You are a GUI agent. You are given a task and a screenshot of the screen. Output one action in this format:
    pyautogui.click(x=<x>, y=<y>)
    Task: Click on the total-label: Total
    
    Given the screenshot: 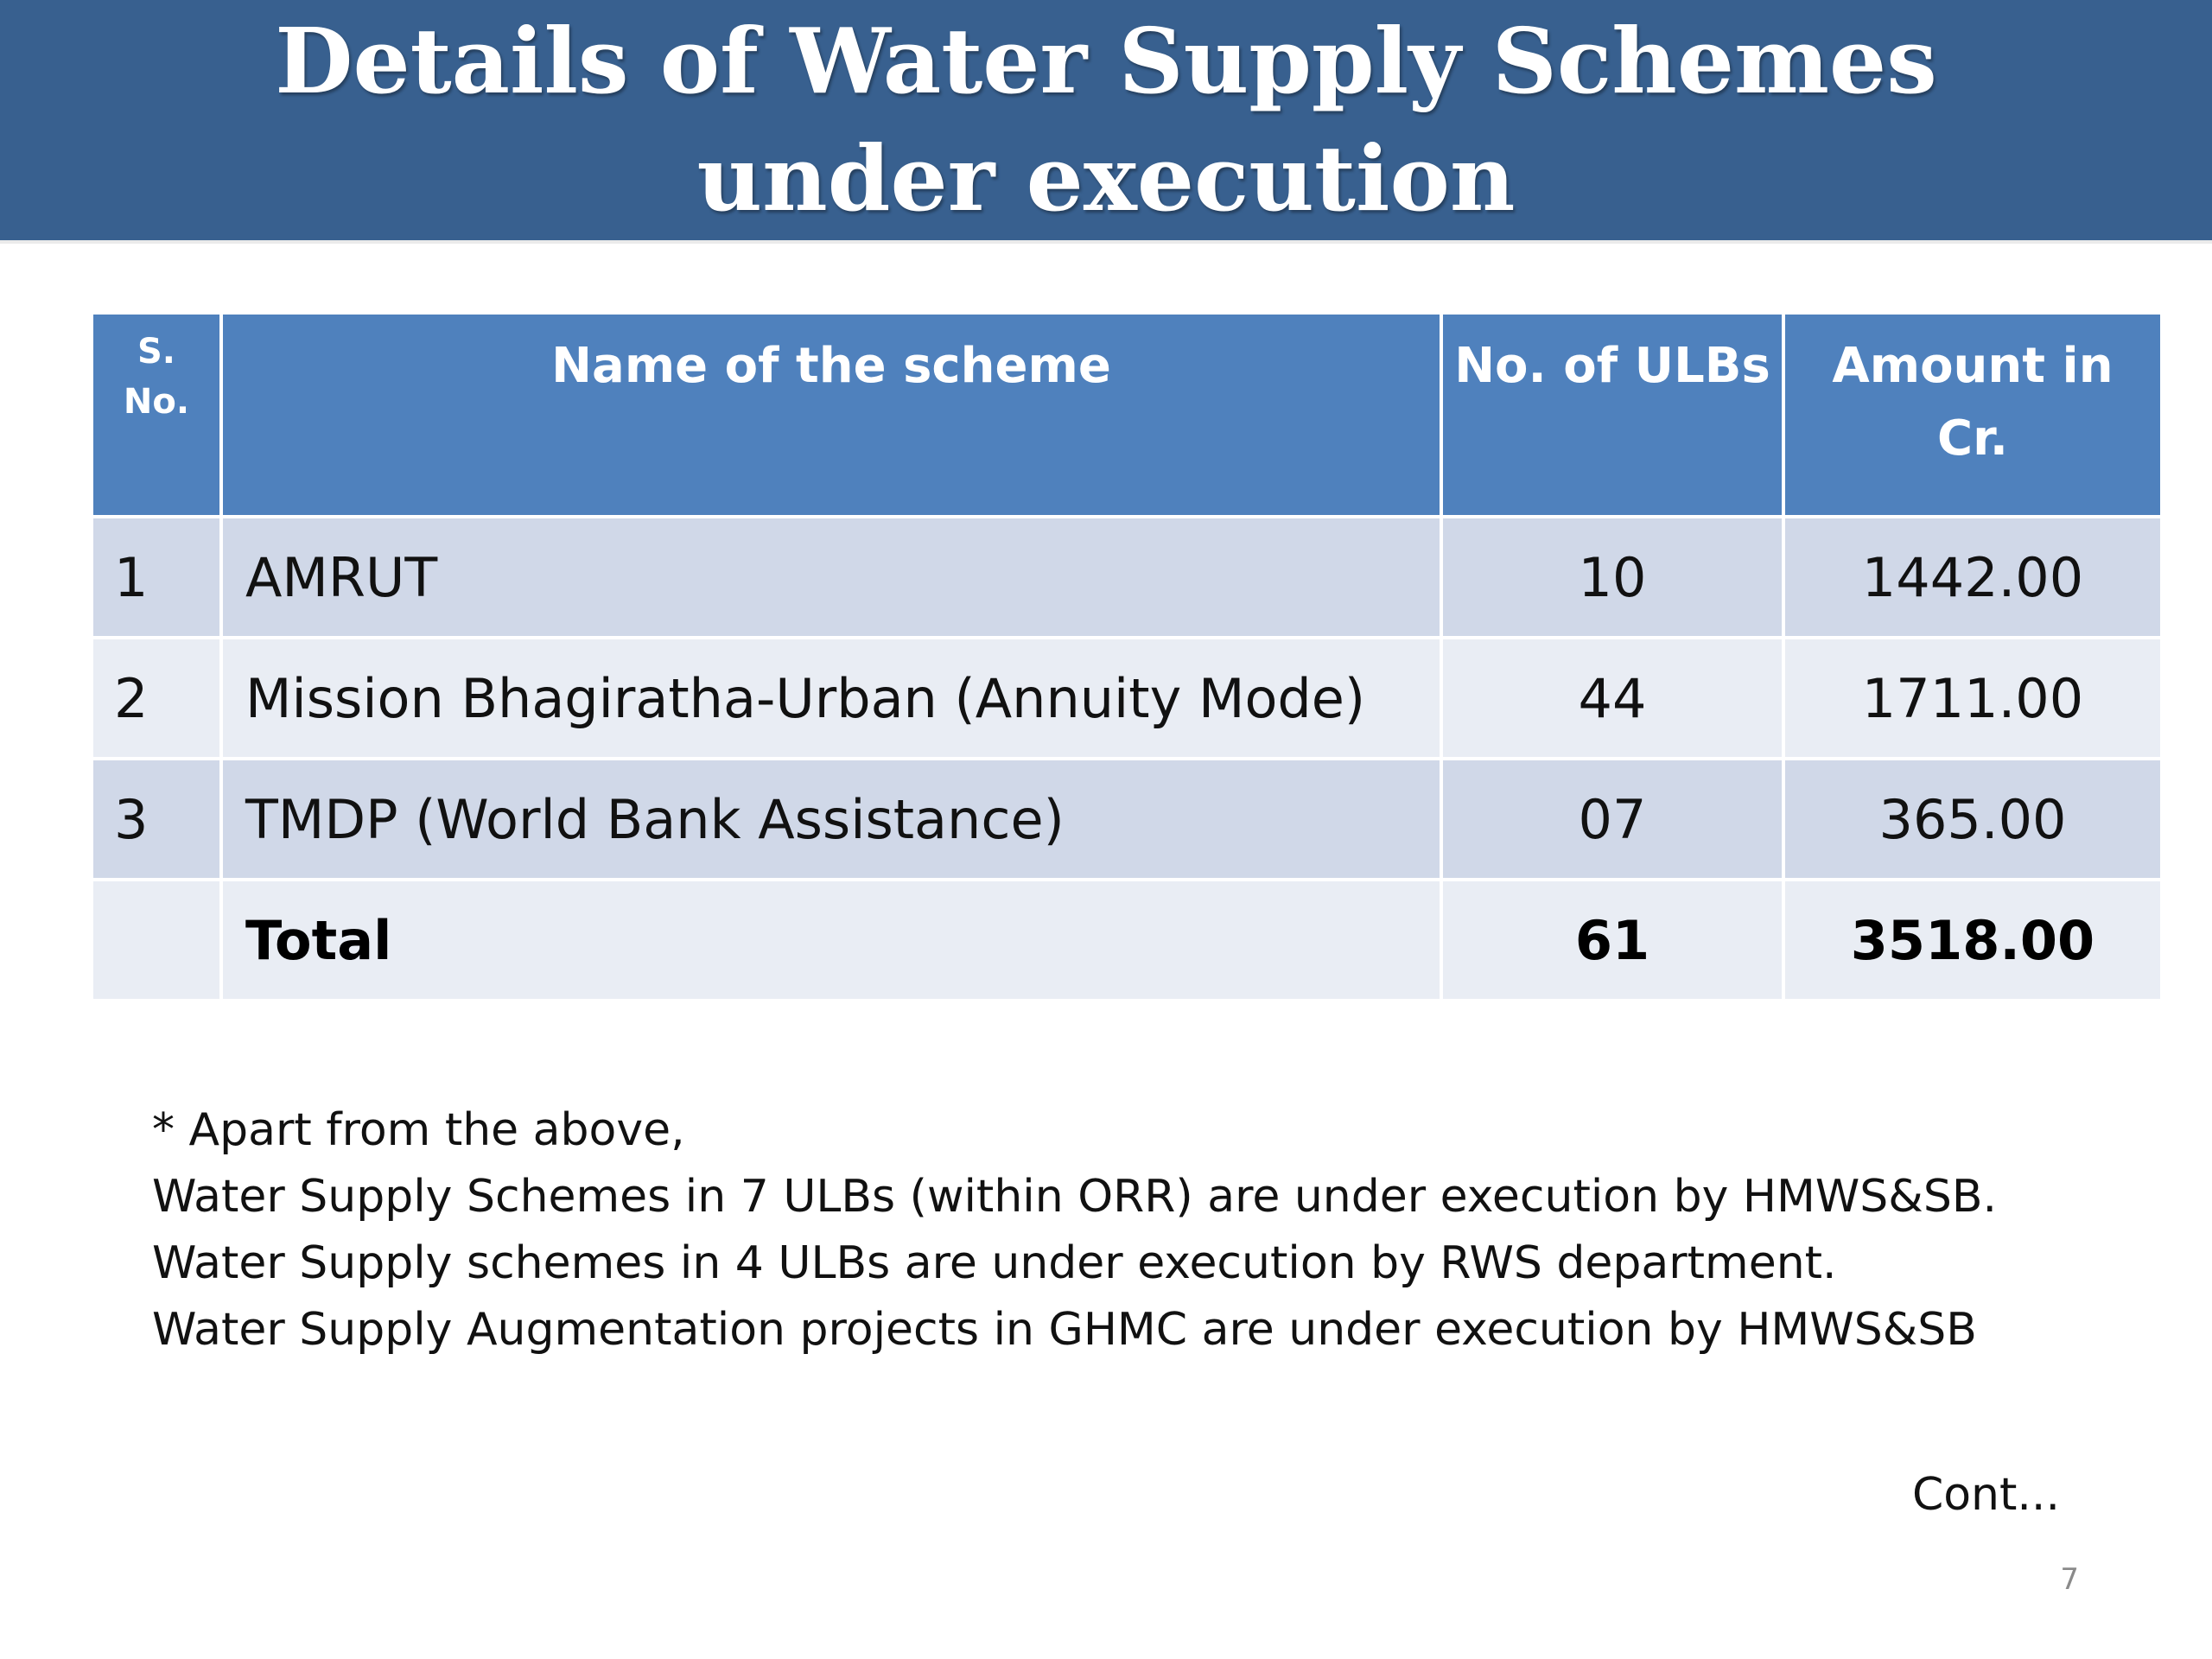 What is the action you would take?
    pyautogui.click(x=831, y=940)
    